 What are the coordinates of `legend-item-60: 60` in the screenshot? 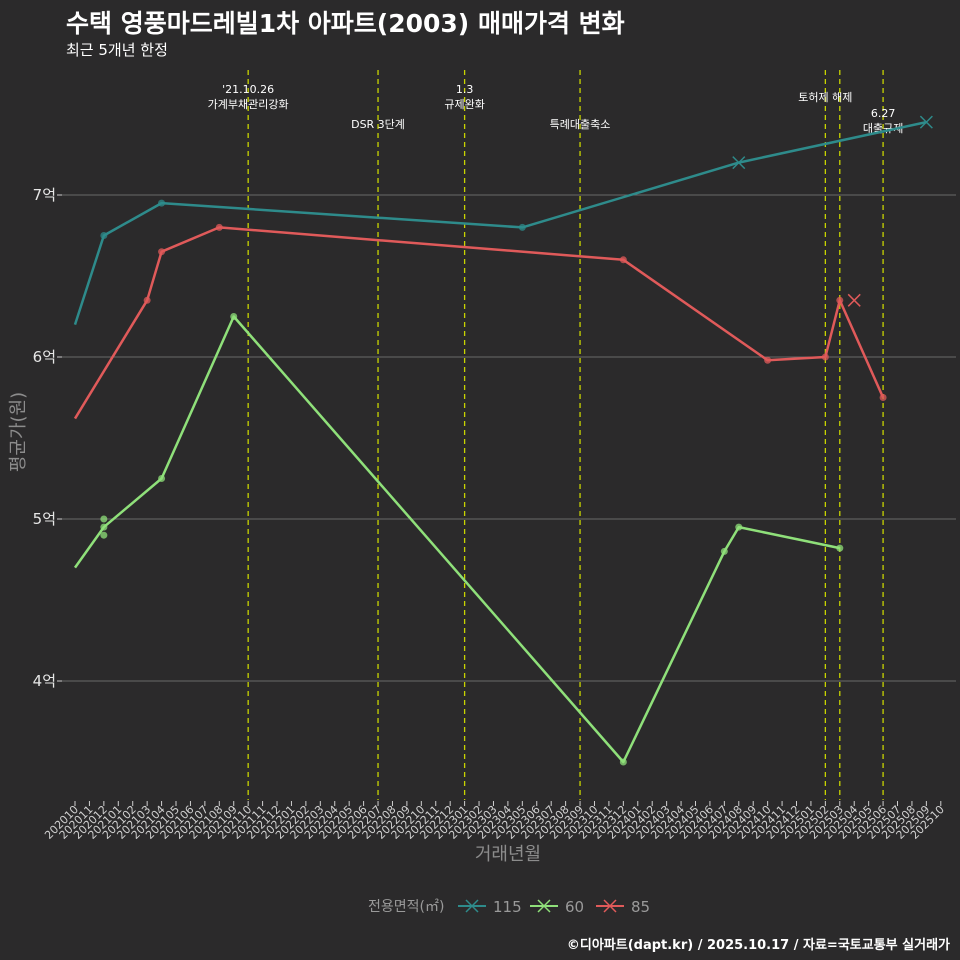 It's located at (557, 907).